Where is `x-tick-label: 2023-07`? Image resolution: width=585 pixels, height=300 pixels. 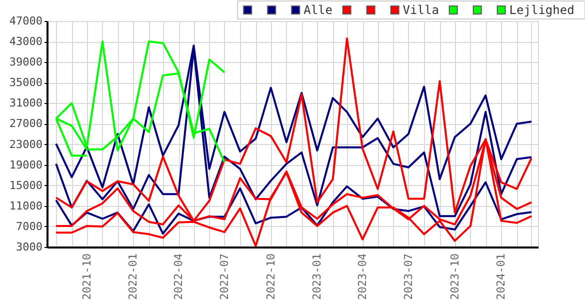 x-tick-label: 2023-07 is located at coordinates (408, 277).